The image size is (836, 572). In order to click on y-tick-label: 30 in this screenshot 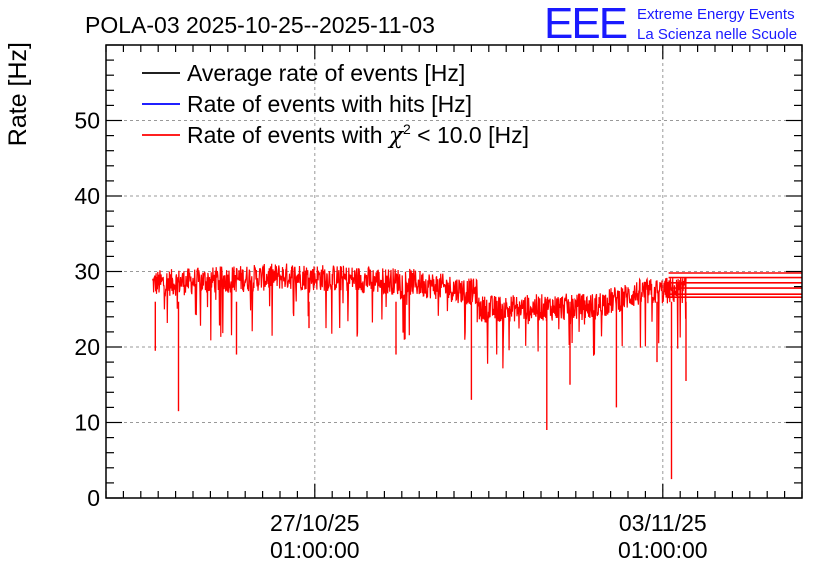, I will do `click(87, 272)`.